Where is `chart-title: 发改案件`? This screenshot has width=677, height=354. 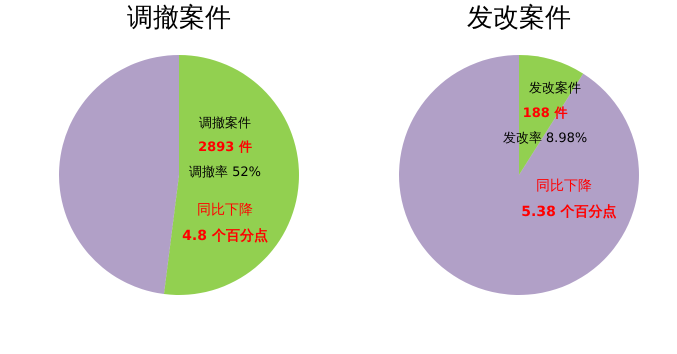 chart-title: 发改案件 is located at coordinates (519, 18).